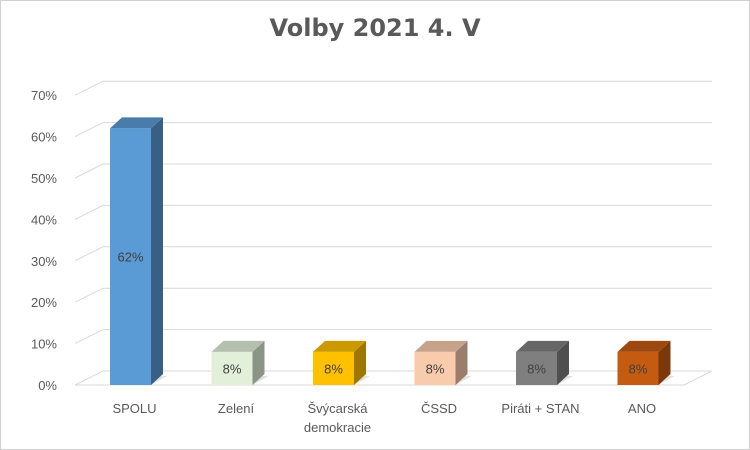 This screenshot has width=750, height=450. Describe the element at coordinates (44, 95) in the screenshot. I see `y-tick-label: 70%` at that location.